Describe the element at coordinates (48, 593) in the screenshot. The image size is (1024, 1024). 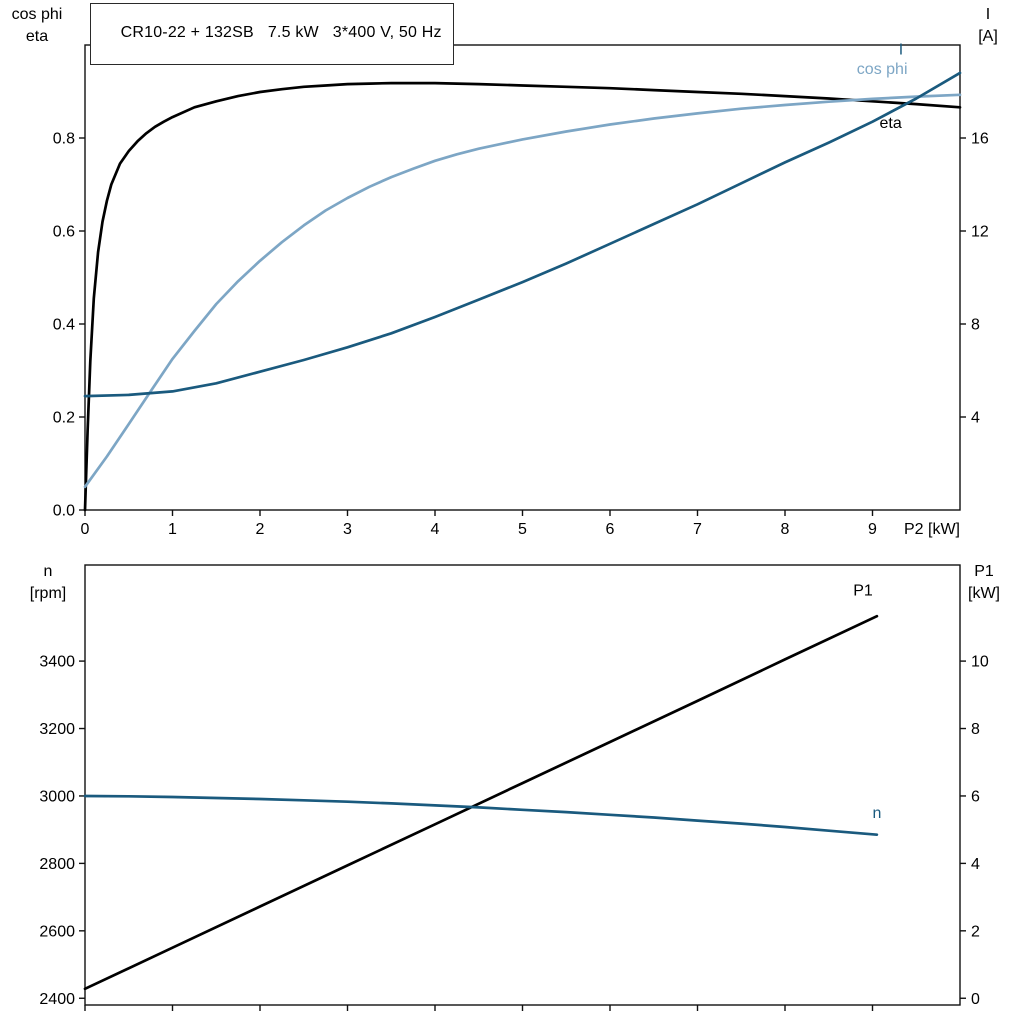
I see `axis-unit-rpm: [rpm]` at that location.